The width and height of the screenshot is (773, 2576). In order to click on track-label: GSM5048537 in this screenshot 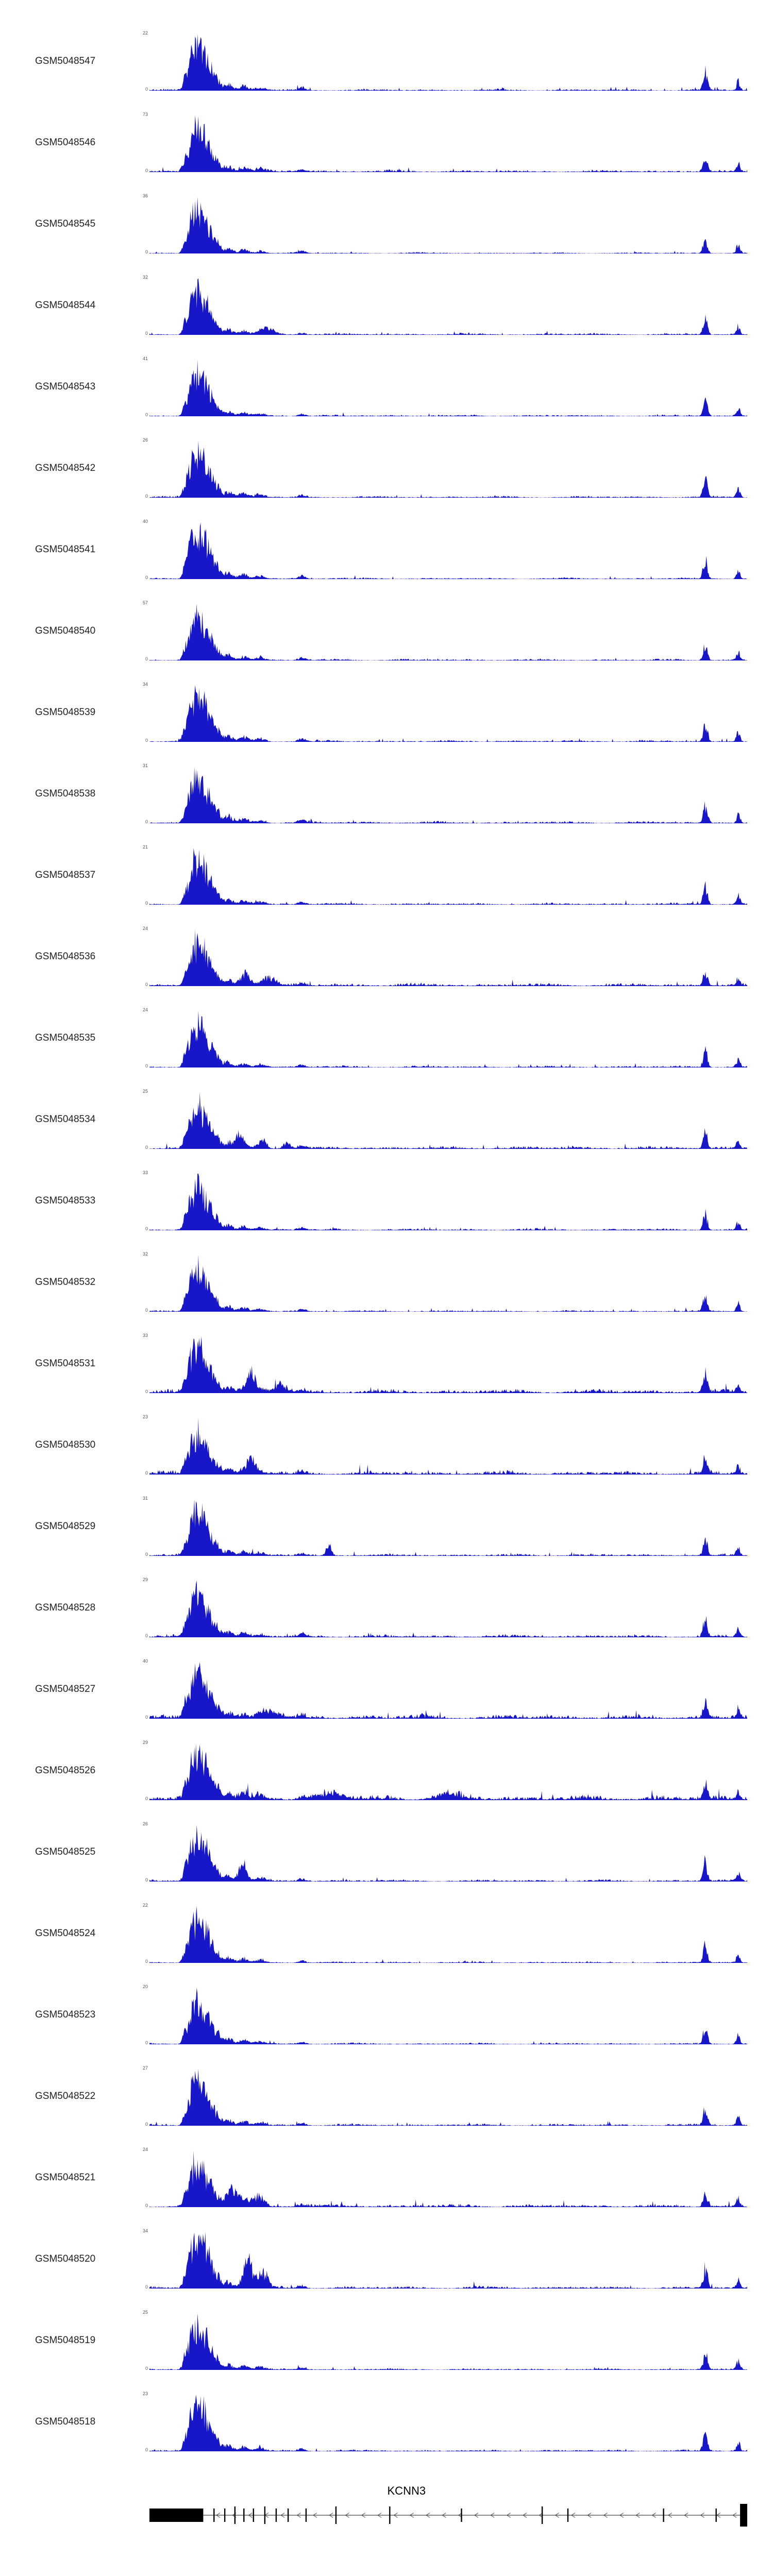, I will do `click(65, 875)`.